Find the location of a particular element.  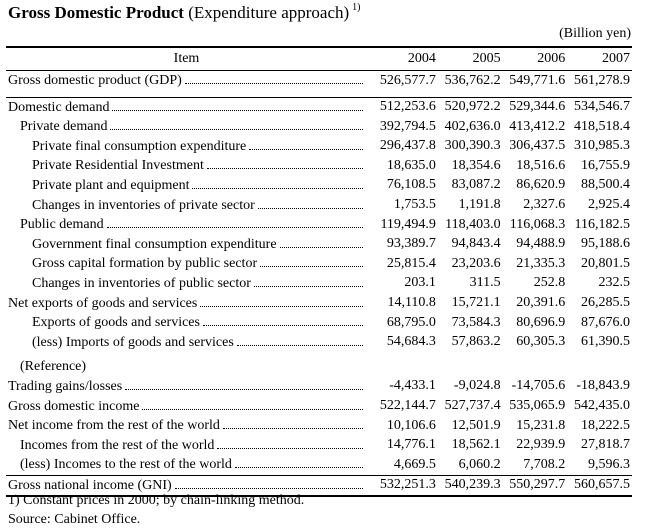

value-cell: 413,412.2 is located at coordinates (537, 126).